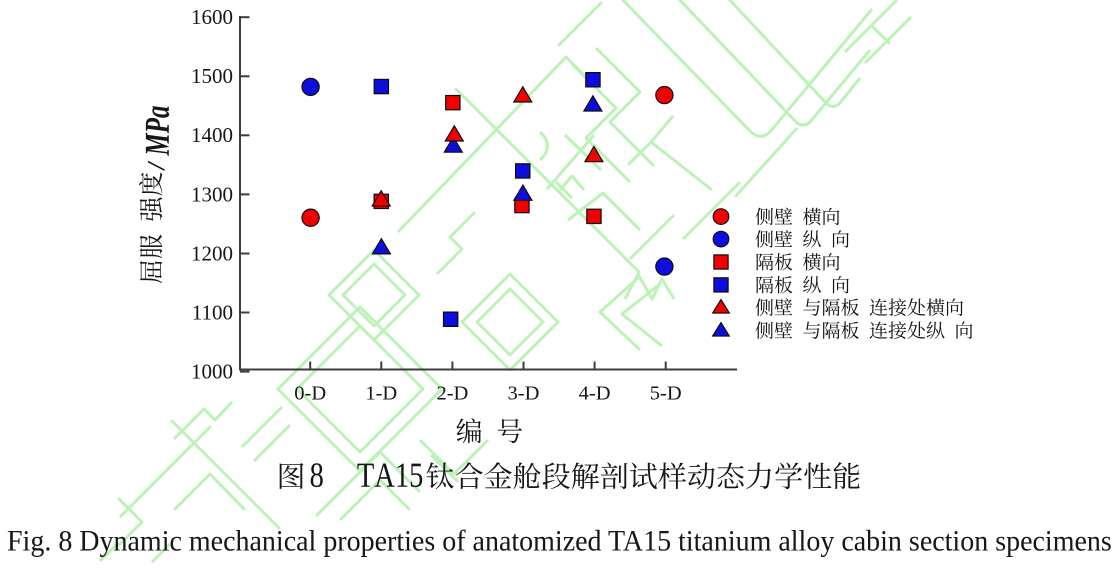 This screenshot has height=569, width=1120. I want to click on svg-text: 4-D, so click(595, 394).